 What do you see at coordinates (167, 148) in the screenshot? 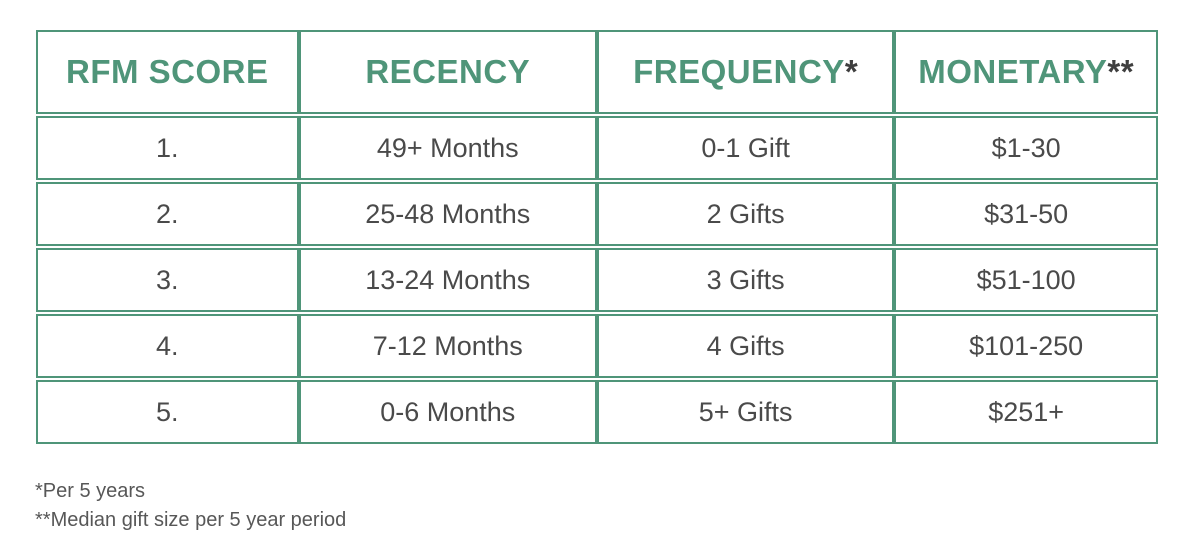
I see `cell-score-row1: 1.` at bounding box center [167, 148].